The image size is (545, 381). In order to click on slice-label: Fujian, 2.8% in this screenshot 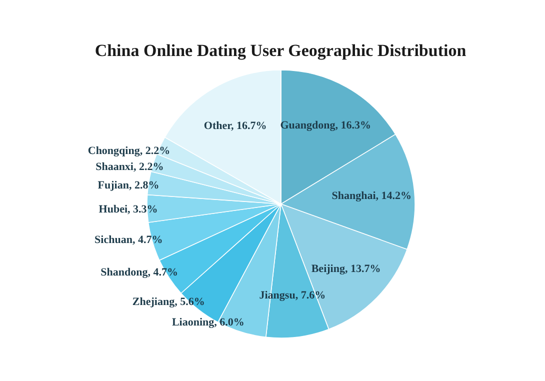, I will do `click(129, 186)`.